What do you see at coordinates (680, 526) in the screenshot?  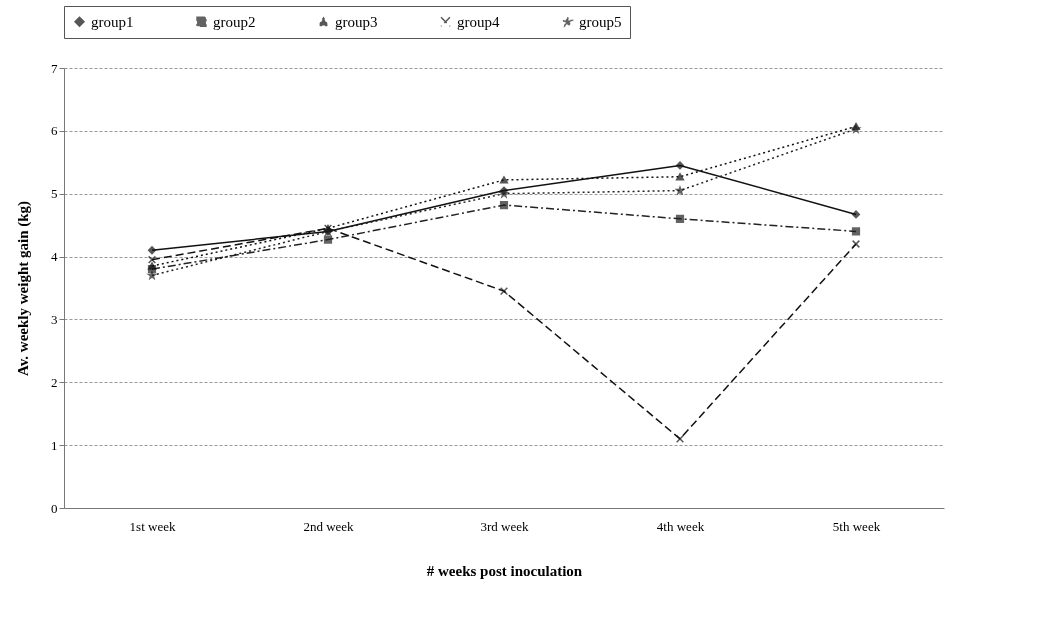 I see `x-tick-label: 4th week` at bounding box center [680, 526].